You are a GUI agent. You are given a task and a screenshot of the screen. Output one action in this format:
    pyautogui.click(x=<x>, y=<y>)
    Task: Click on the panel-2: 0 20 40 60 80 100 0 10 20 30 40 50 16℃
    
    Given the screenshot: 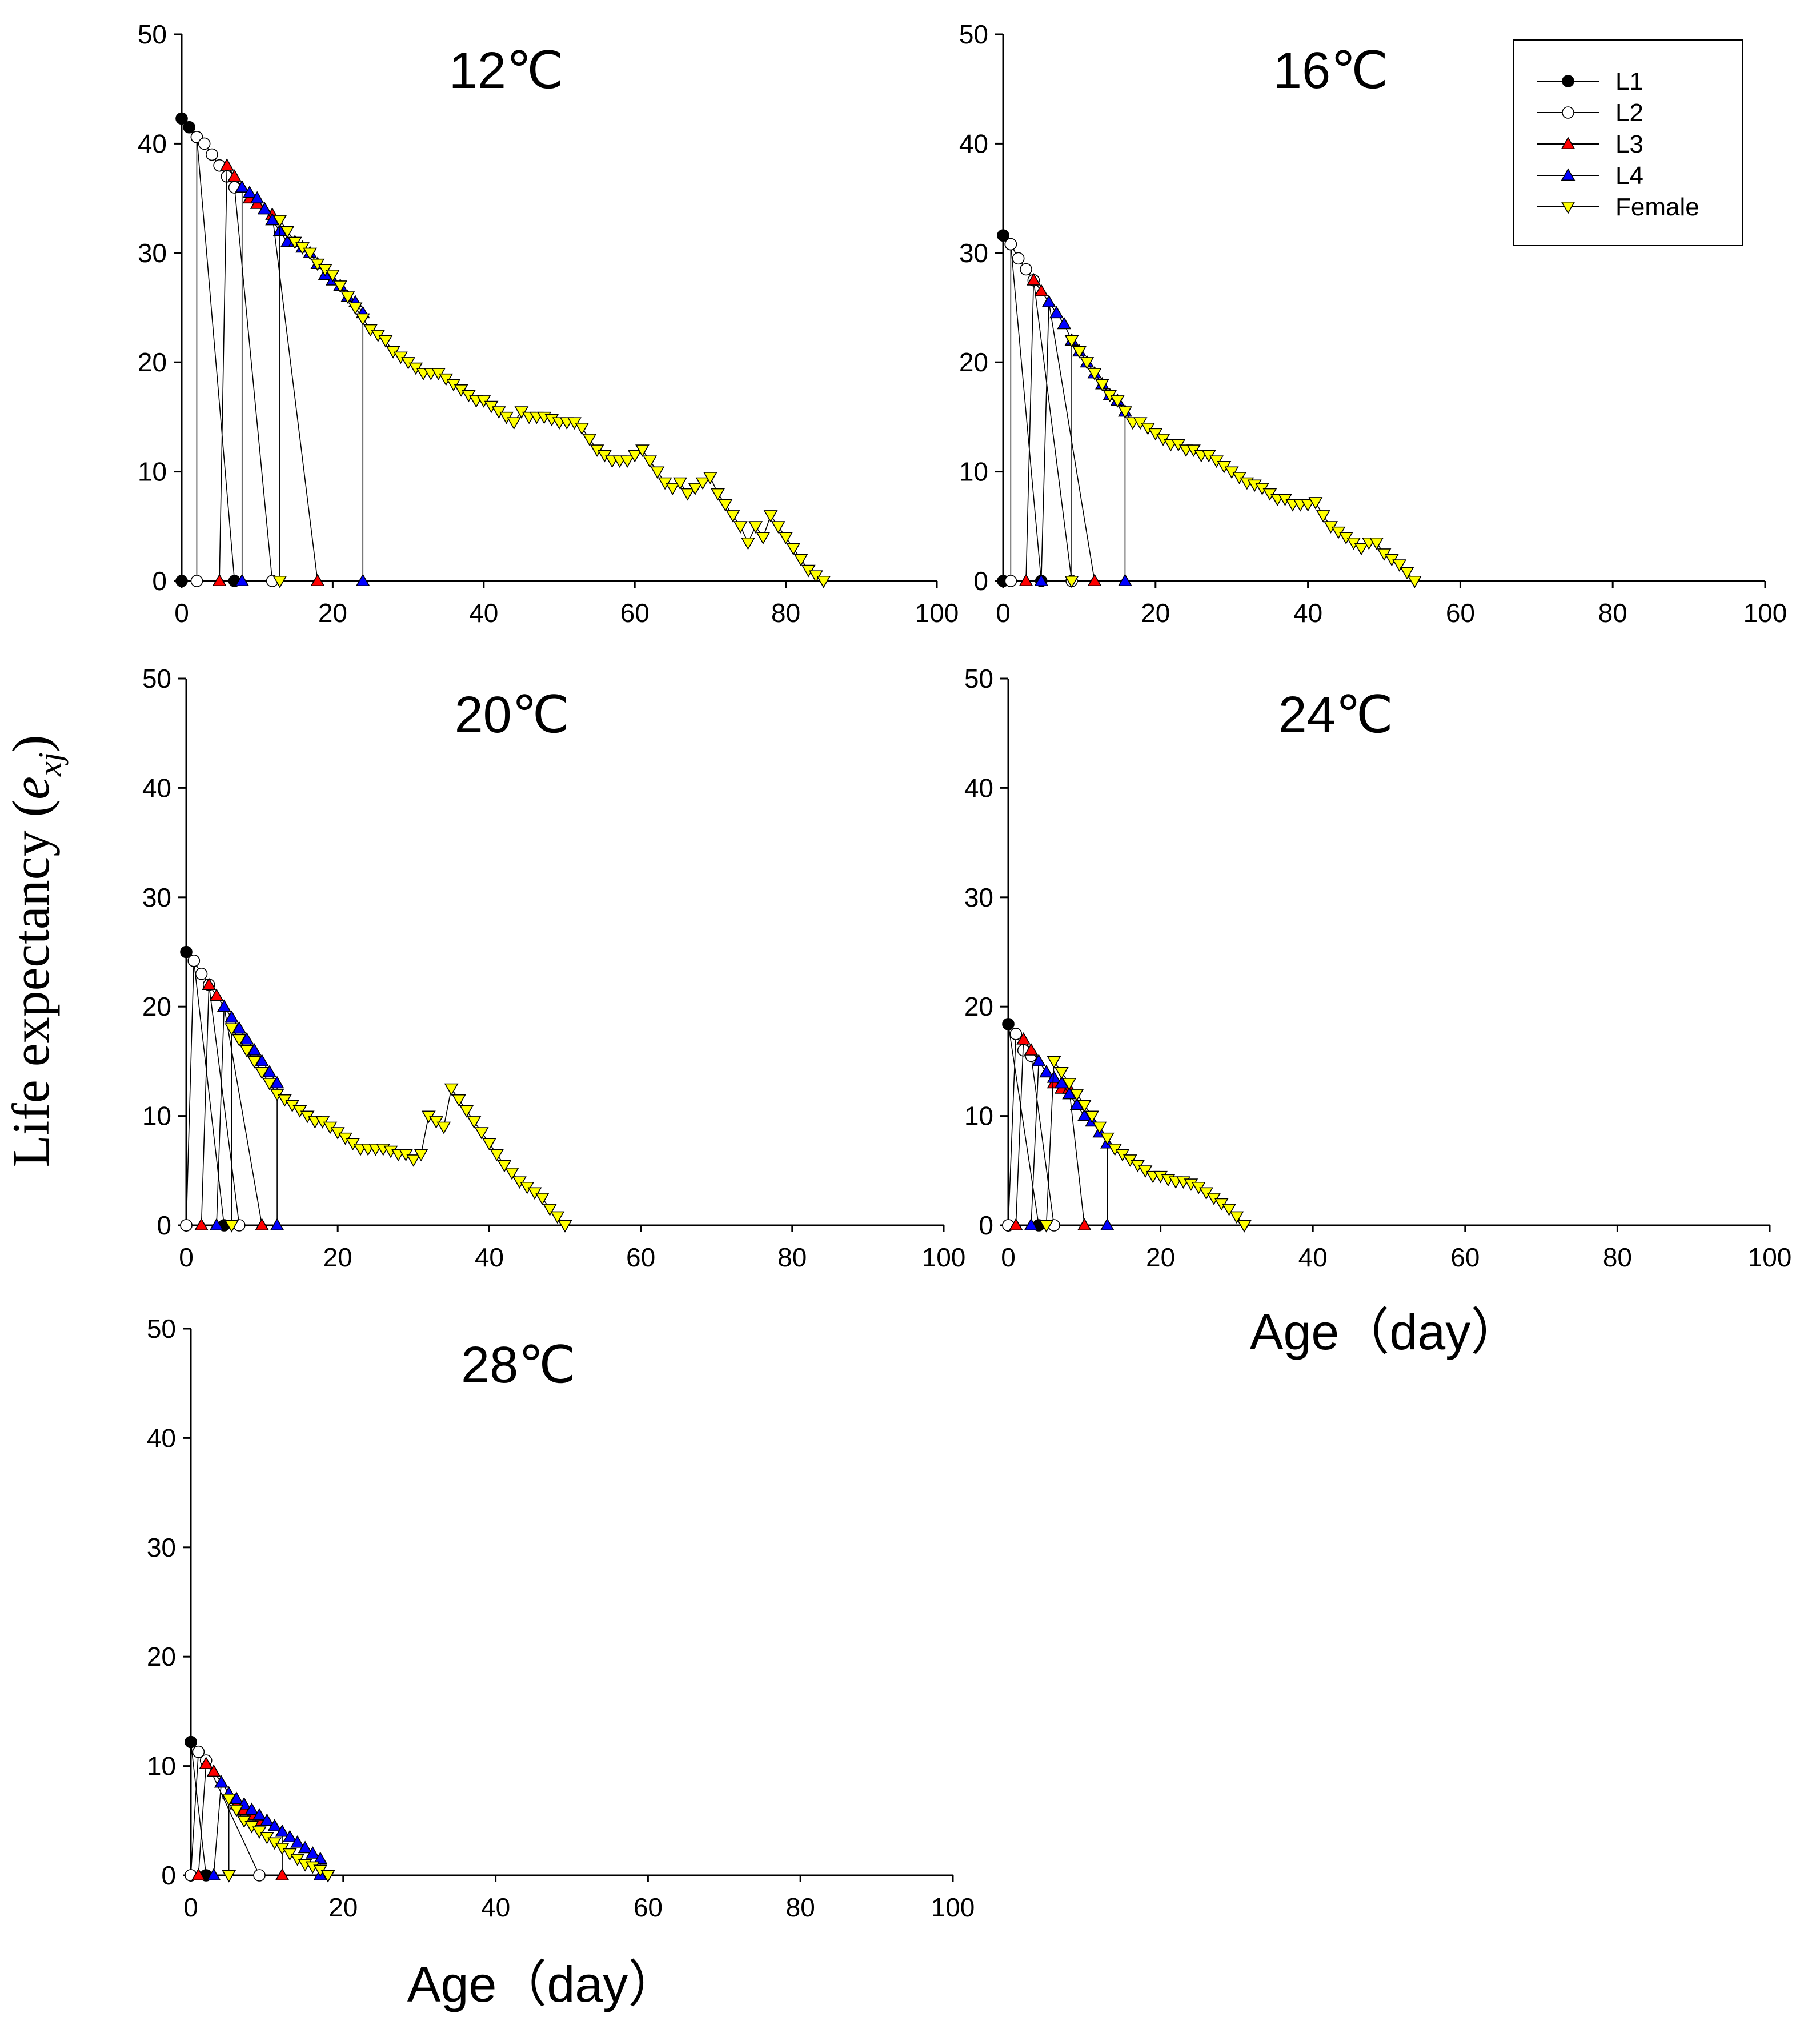 What is the action you would take?
    pyautogui.click(x=1373, y=323)
    